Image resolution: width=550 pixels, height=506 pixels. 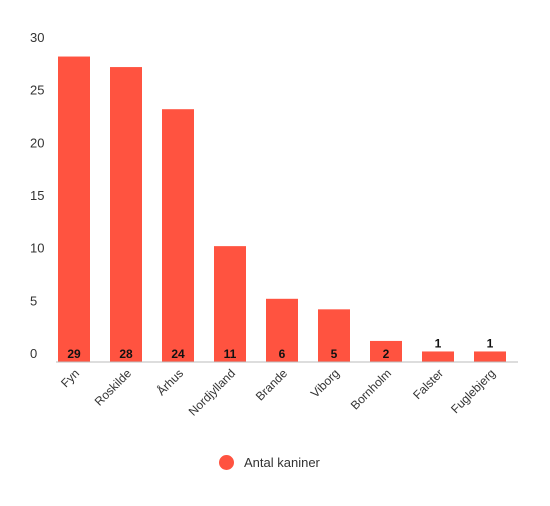 I want to click on x-tick-label: Nordjylland, so click(x=212, y=392).